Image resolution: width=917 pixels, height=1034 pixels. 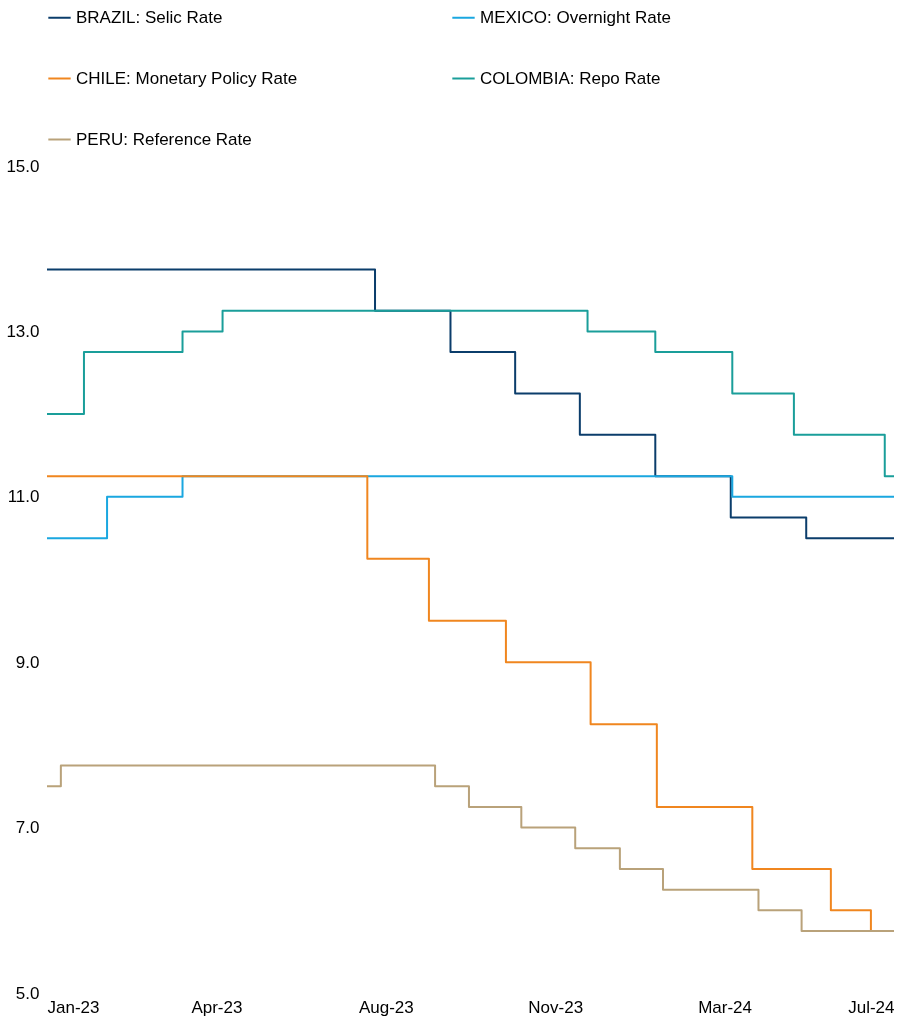 I want to click on y-tick-label: 15.0, so click(x=23, y=166).